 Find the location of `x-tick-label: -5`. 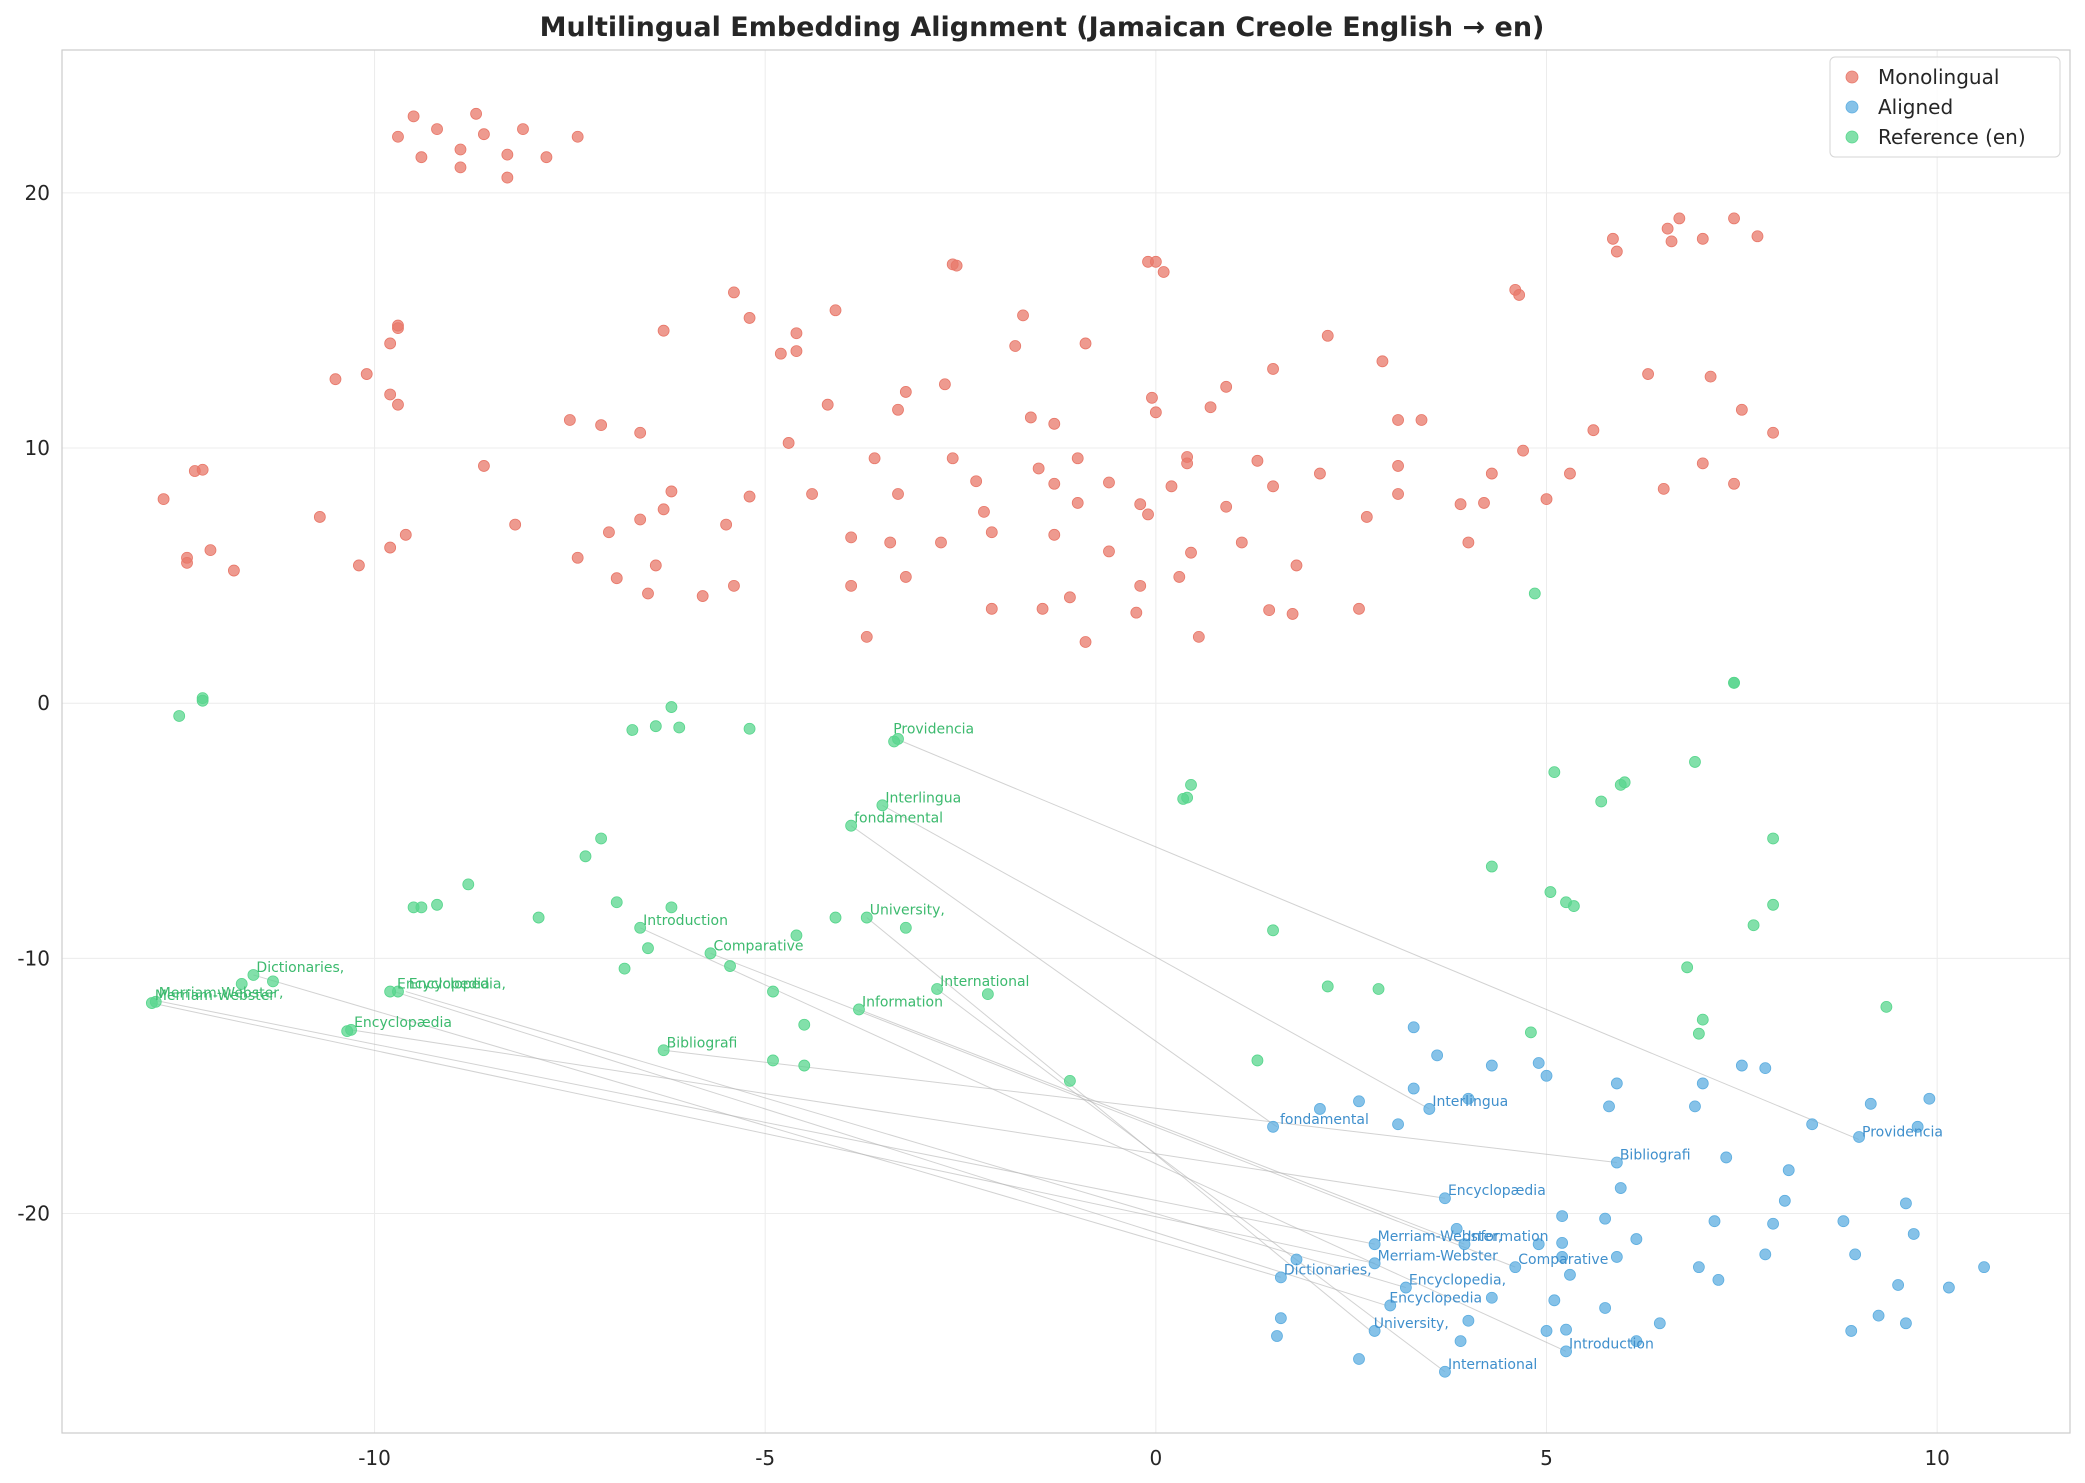

x-tick-label: -5 is located at coordinates (765, 1458).